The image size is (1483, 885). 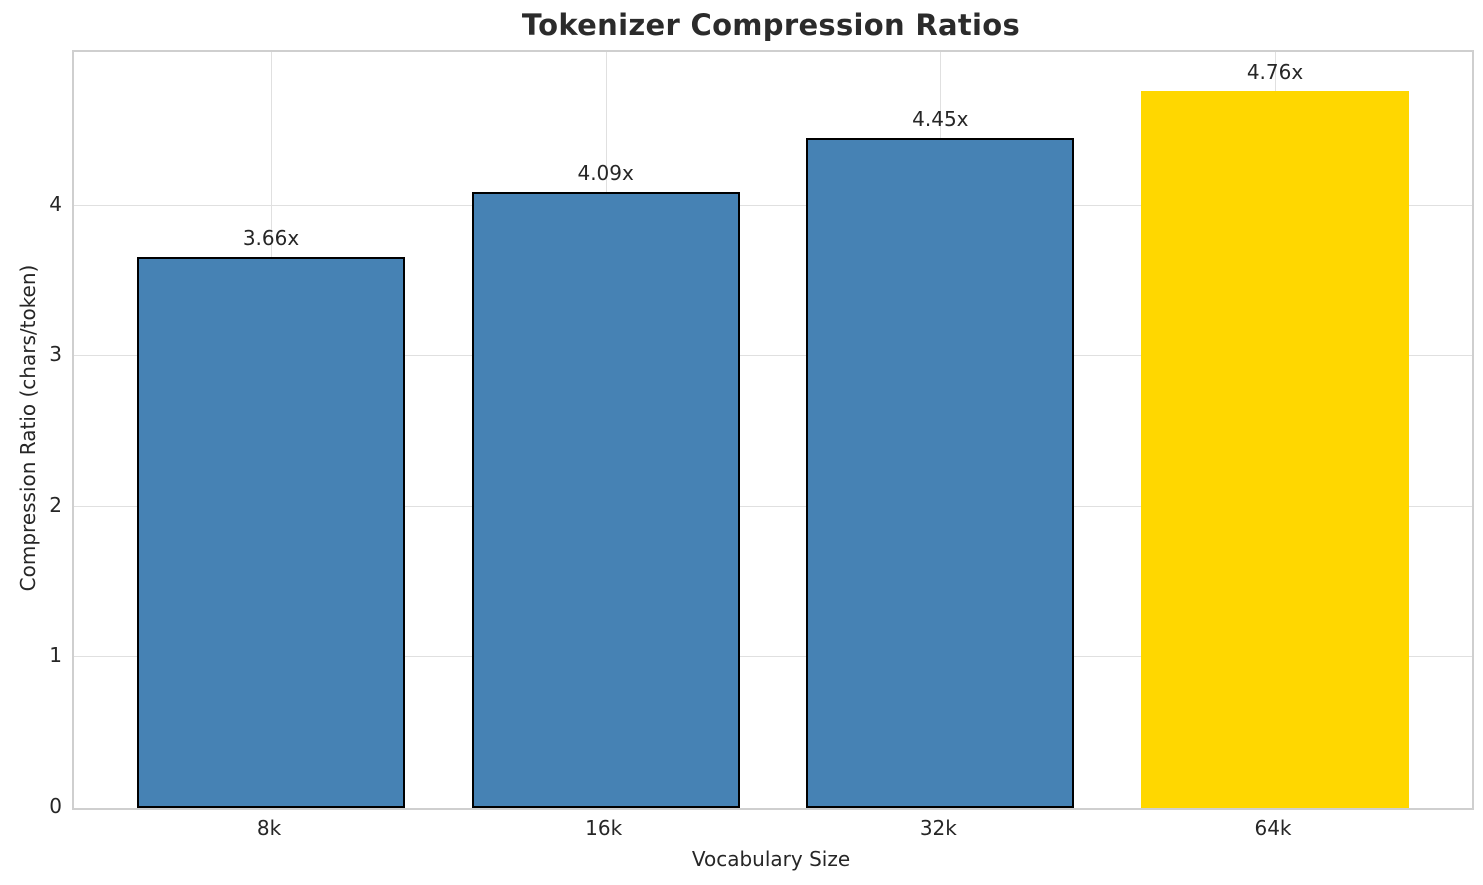 What do you see at coordinates (938, 828) in the screenshot?
I see `x-tick-label-32k: 32k` at bounding box center [938, 828].